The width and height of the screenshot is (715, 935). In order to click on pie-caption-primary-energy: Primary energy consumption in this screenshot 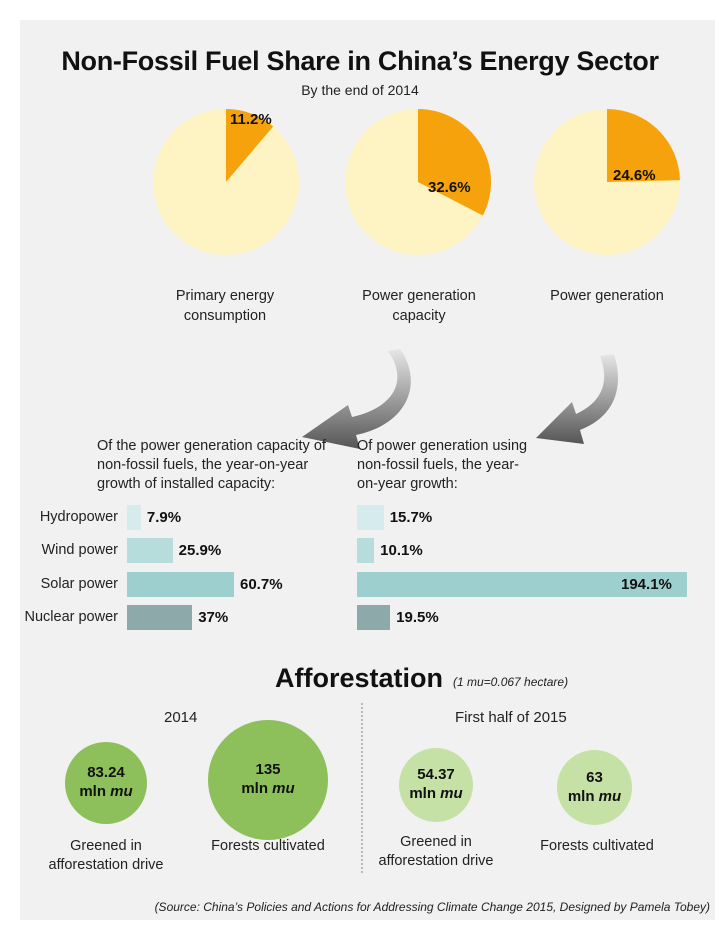, I will do `click(225, 306)`.